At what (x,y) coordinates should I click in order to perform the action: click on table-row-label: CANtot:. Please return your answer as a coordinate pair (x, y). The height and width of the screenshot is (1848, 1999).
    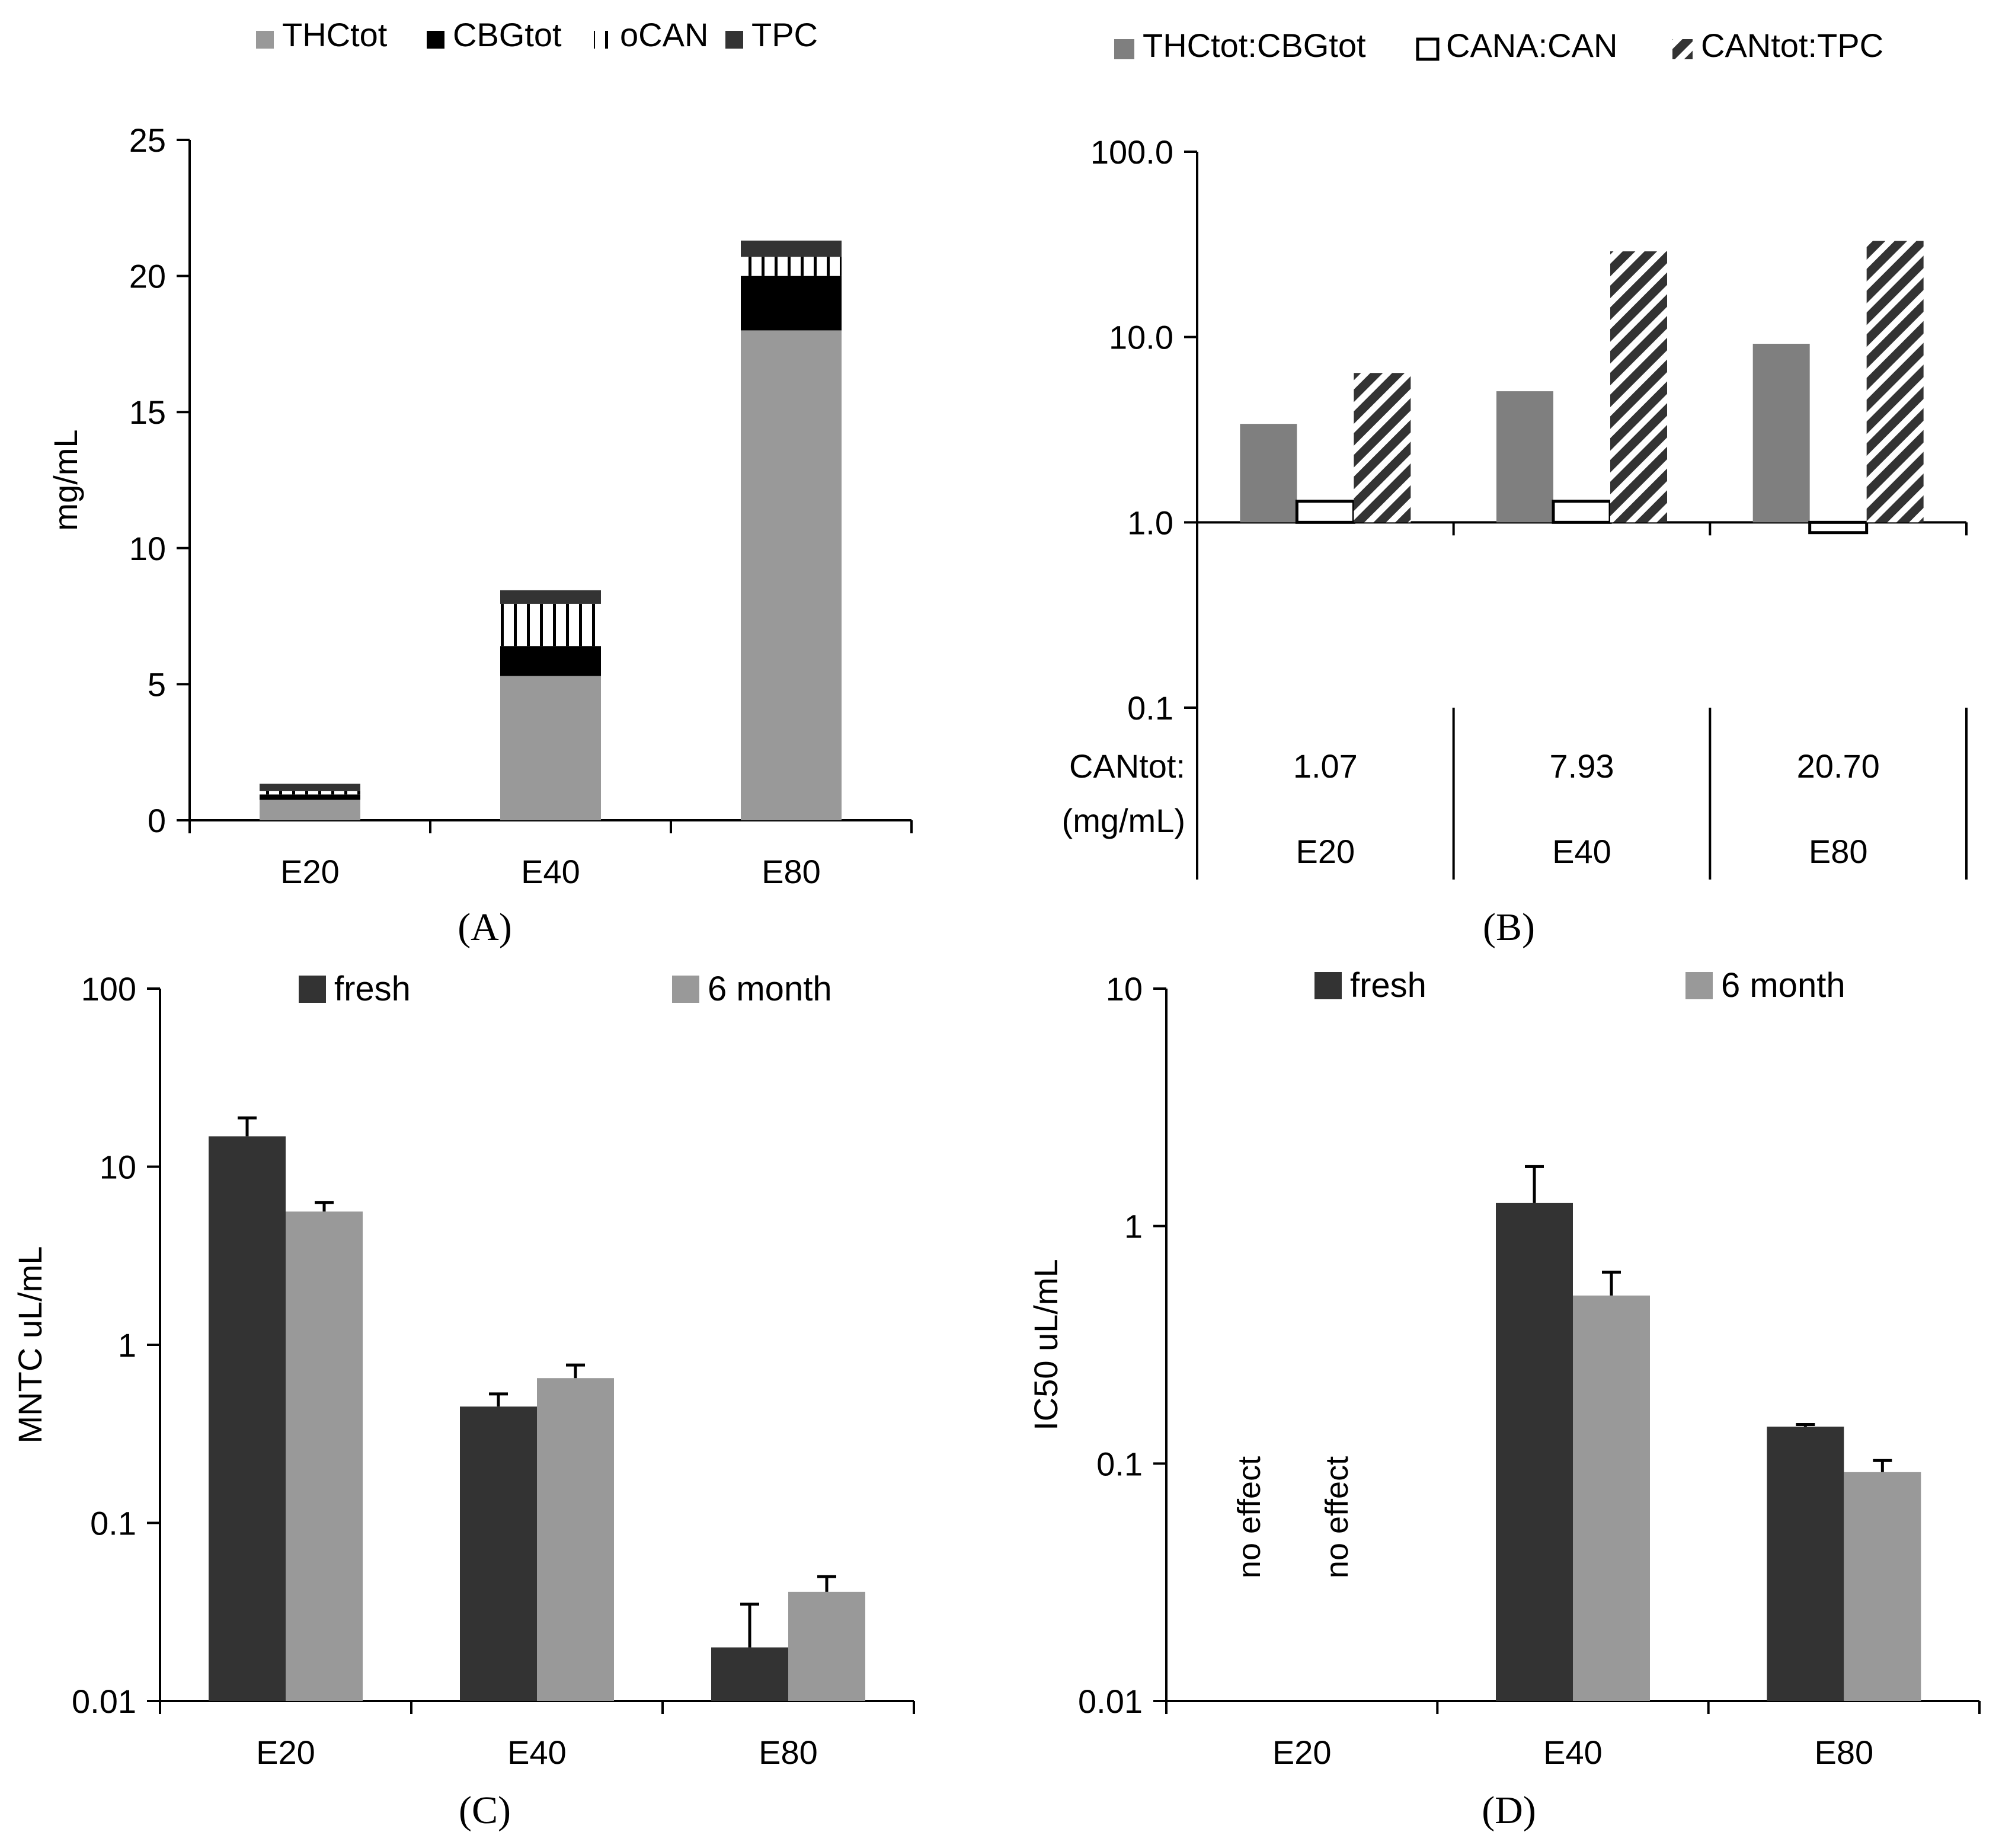
    Looking at the image, I should click on (1127, 766).